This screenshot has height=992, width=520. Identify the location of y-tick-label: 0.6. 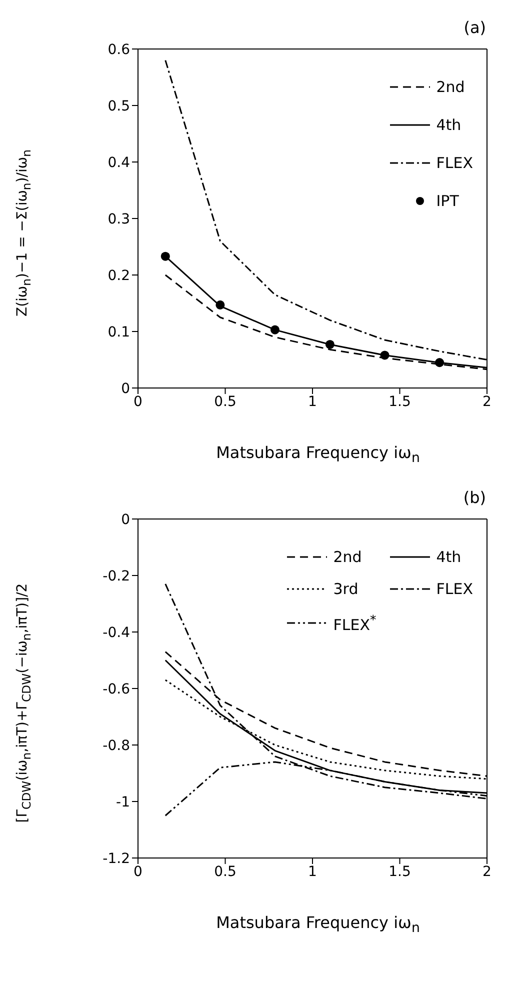
(119, 50).